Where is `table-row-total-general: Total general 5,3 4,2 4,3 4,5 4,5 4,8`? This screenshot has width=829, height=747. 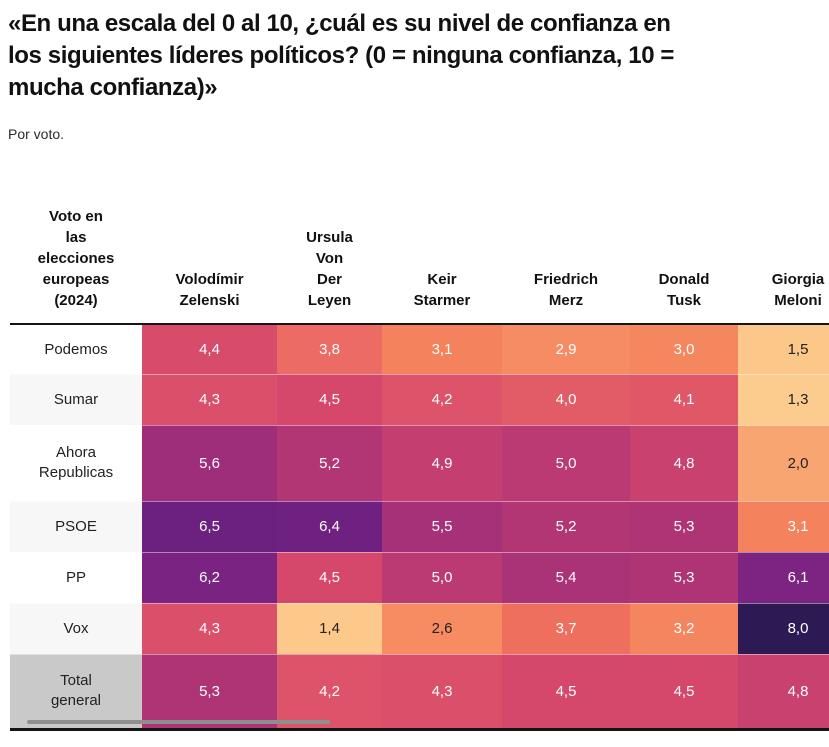
table-row-total-general: Total general 5,3 4,2 4,3 4,5 4,5 4,8 is located at coordinates (419, 691).